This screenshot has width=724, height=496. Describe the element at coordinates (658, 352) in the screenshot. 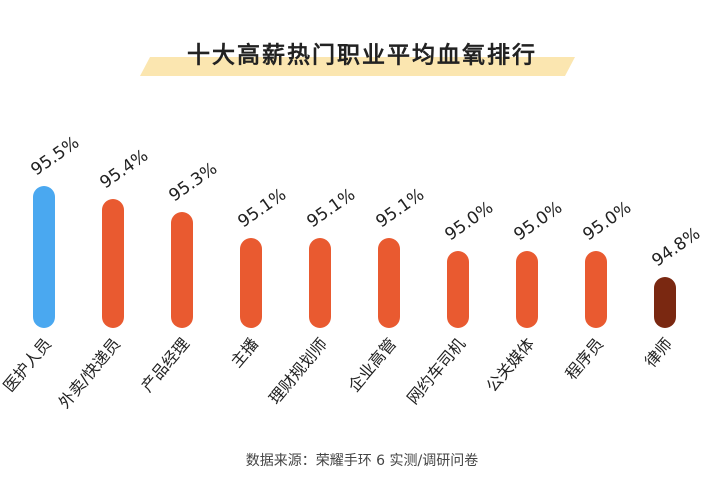

I see `category-label: 律师` at that location.